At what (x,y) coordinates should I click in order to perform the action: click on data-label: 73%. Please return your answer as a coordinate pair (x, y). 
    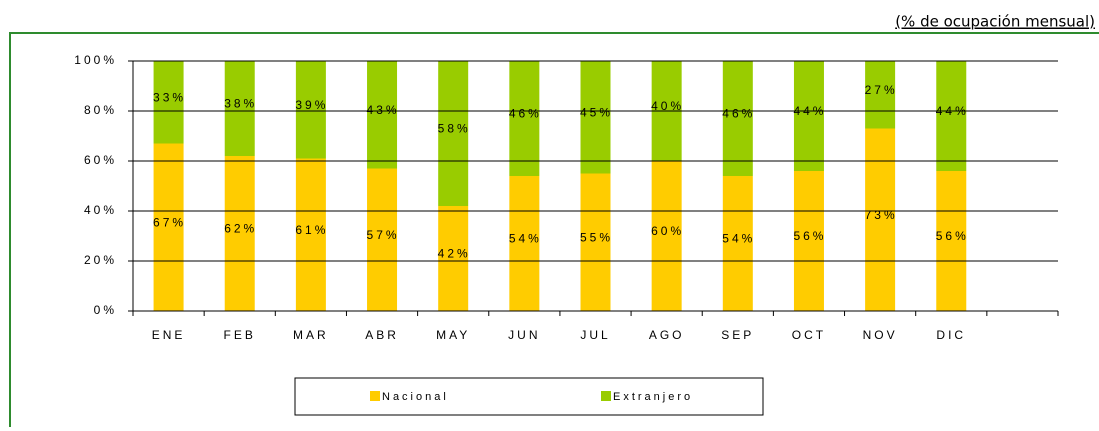
    Looking at the image, I should click on (881, 215).